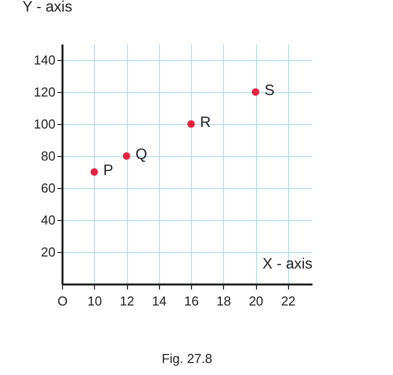  What do you see at coordinates (95, 301) in the screenshot?
I see `x-tick-label: 10` at bounding box center [95, 301].